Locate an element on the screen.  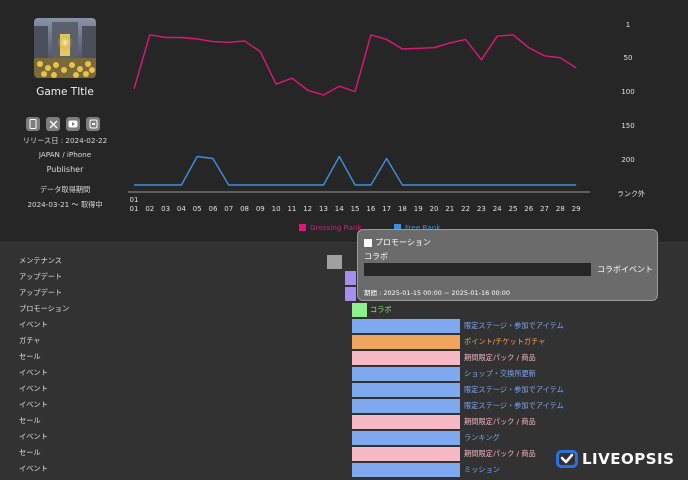
free-rank-line is located at coordinates (355, 170).